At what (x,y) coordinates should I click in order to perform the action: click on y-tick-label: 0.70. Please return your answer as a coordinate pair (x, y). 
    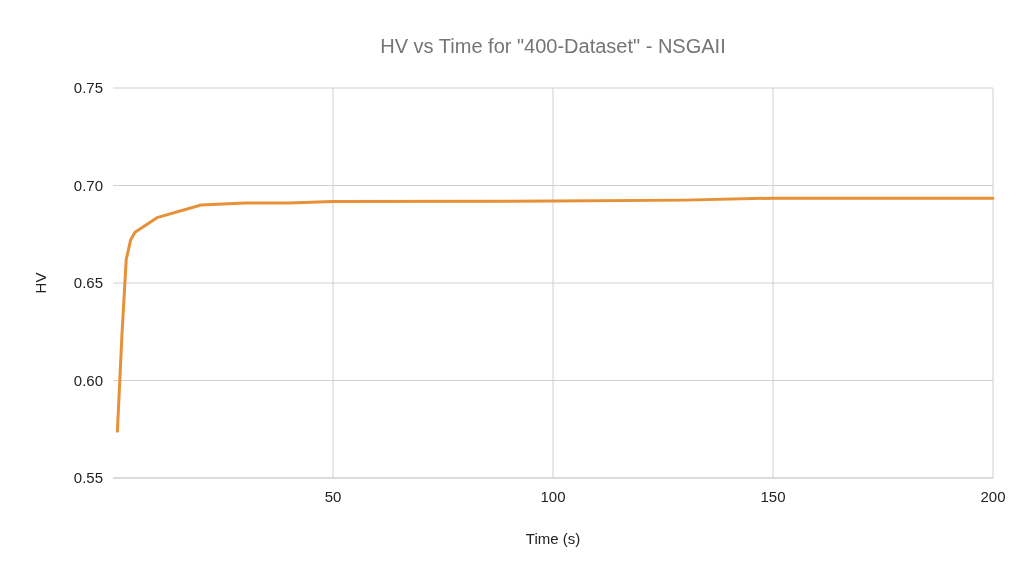
    Looking at the image, I should click on (88, 185).